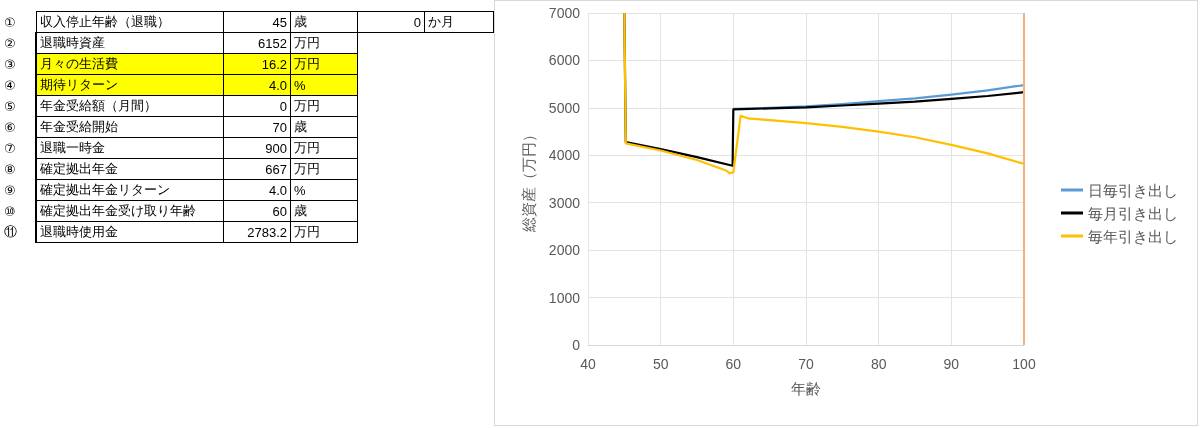  Describe the element at coordinates (564, 155) in the screenshot. I see `y-tick-label: 4000` at that location.